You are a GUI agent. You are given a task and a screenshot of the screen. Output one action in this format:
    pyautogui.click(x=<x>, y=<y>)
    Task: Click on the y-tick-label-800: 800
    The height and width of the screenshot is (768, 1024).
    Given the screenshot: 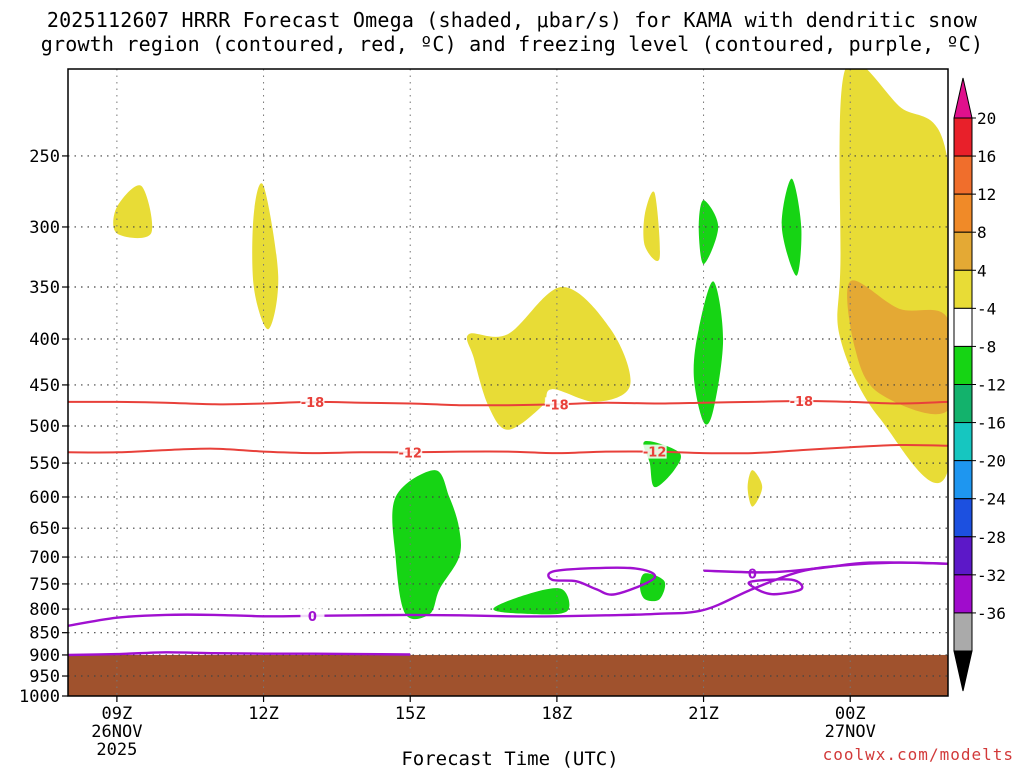 What is the action you would take?
    pyautogui.click(x=44, y=610)
    